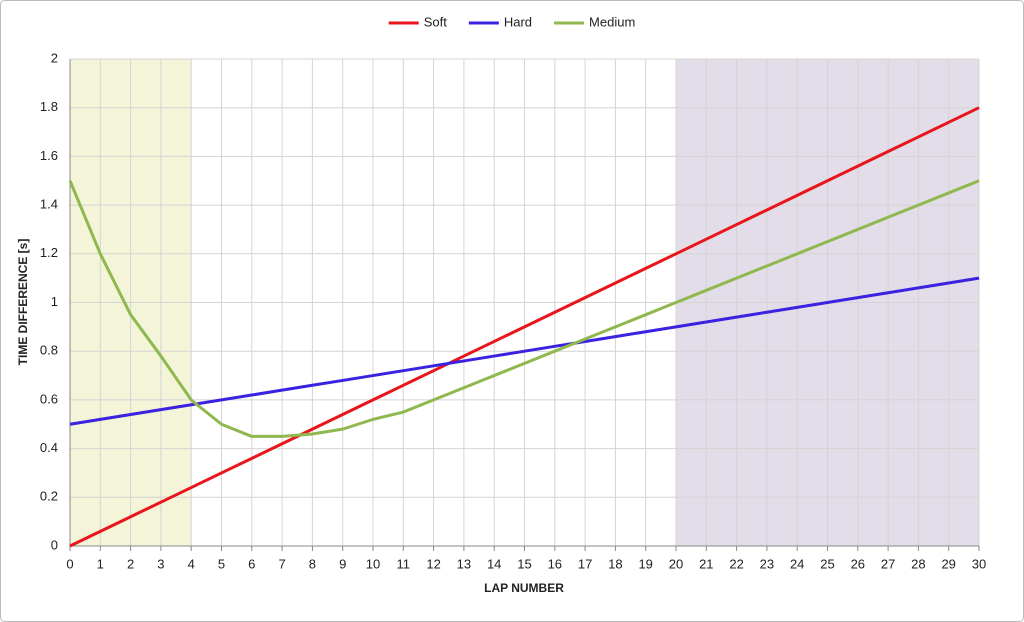 The height and width of the screenshot is (622, 1024). I want to click on y-axis-title: TIME DIFFERENCE [s], so click(23, 302).